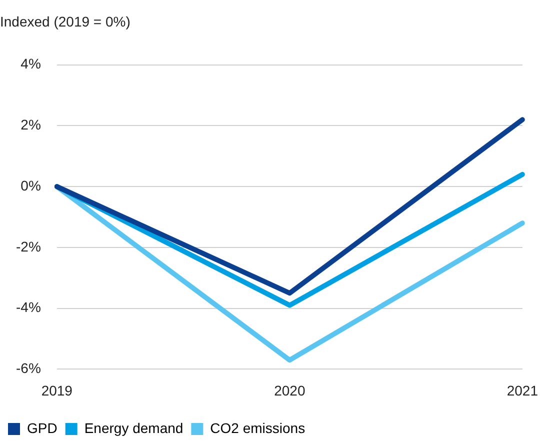  What do you see at coordinates (42, 428) in the screenshot?
I see `legend-label: GPD` at bounding box center [42, 428].